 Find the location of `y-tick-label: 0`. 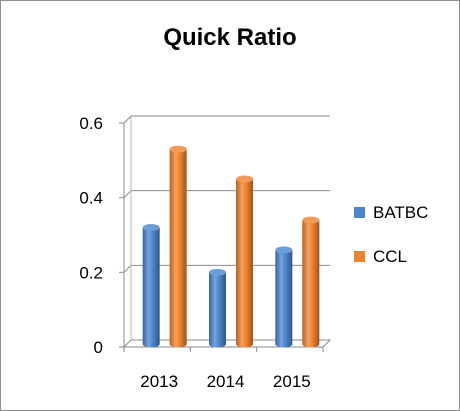

y-tick-label: 0 is located at coordinates (98, 347).